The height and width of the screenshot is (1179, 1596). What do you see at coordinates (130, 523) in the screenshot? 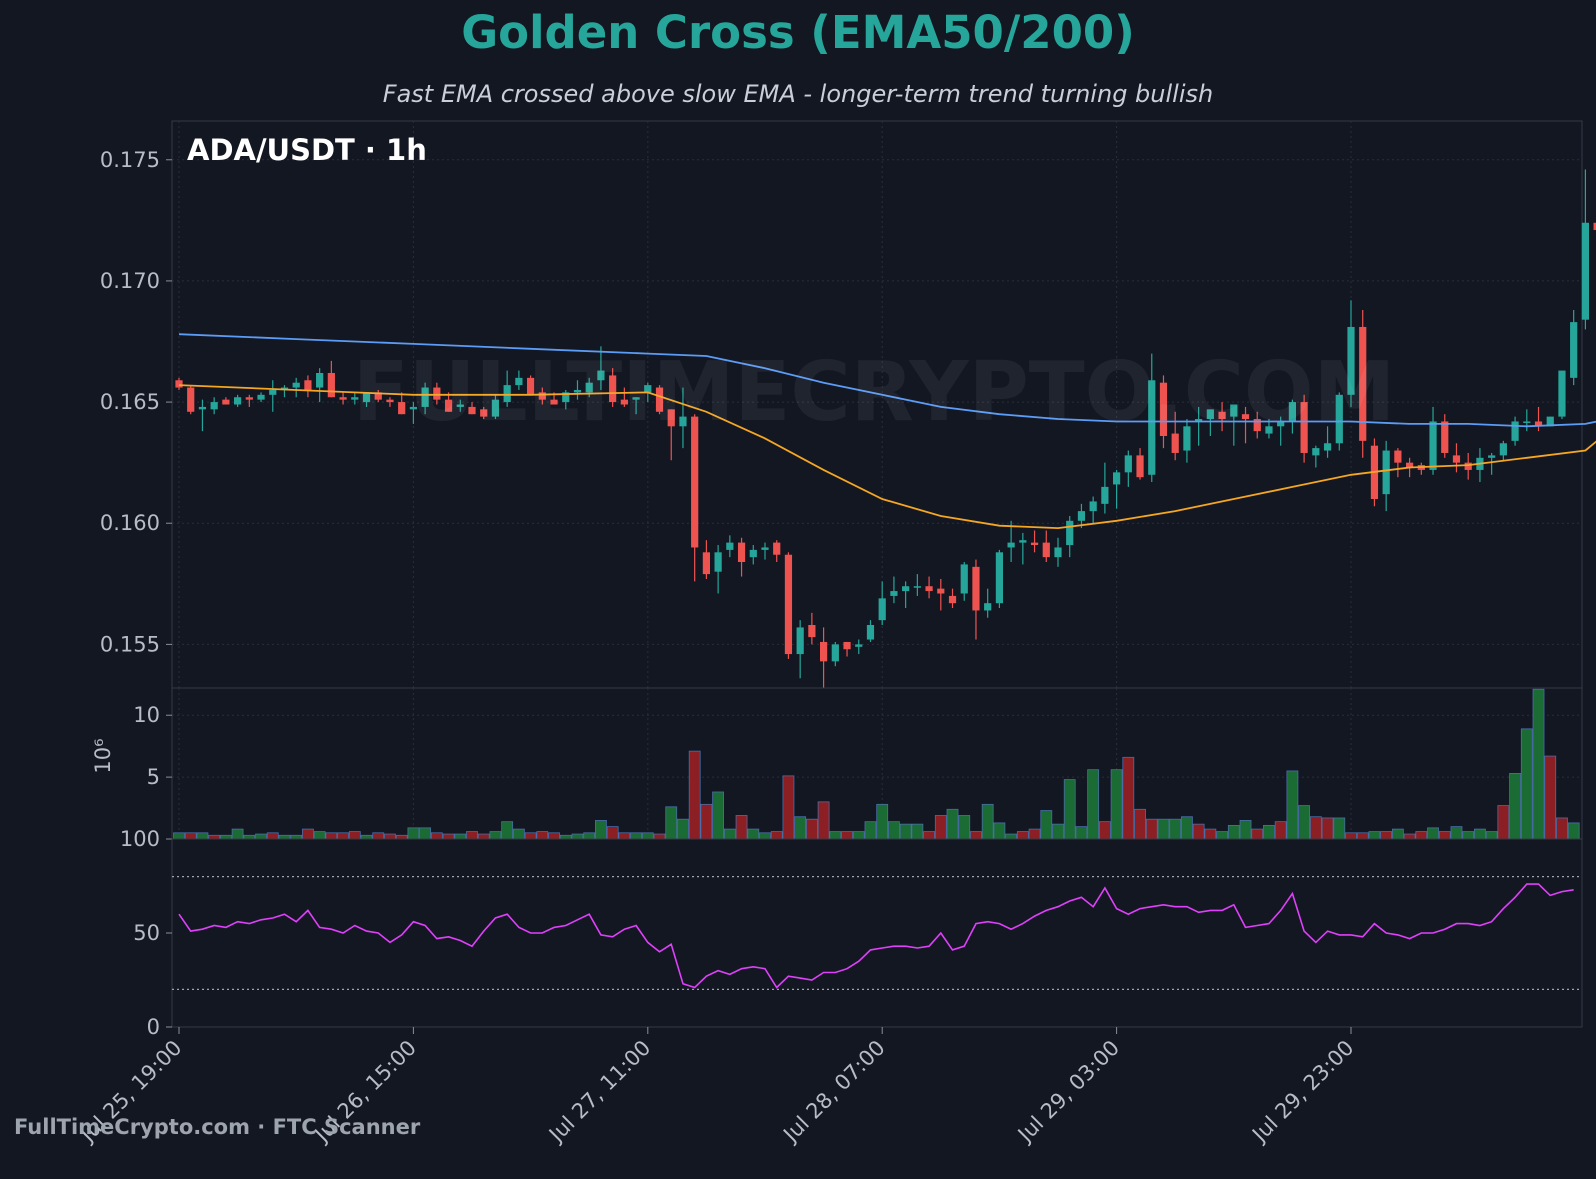
I see `price-tick-label: 0.160` at bounding box center [130, 523].